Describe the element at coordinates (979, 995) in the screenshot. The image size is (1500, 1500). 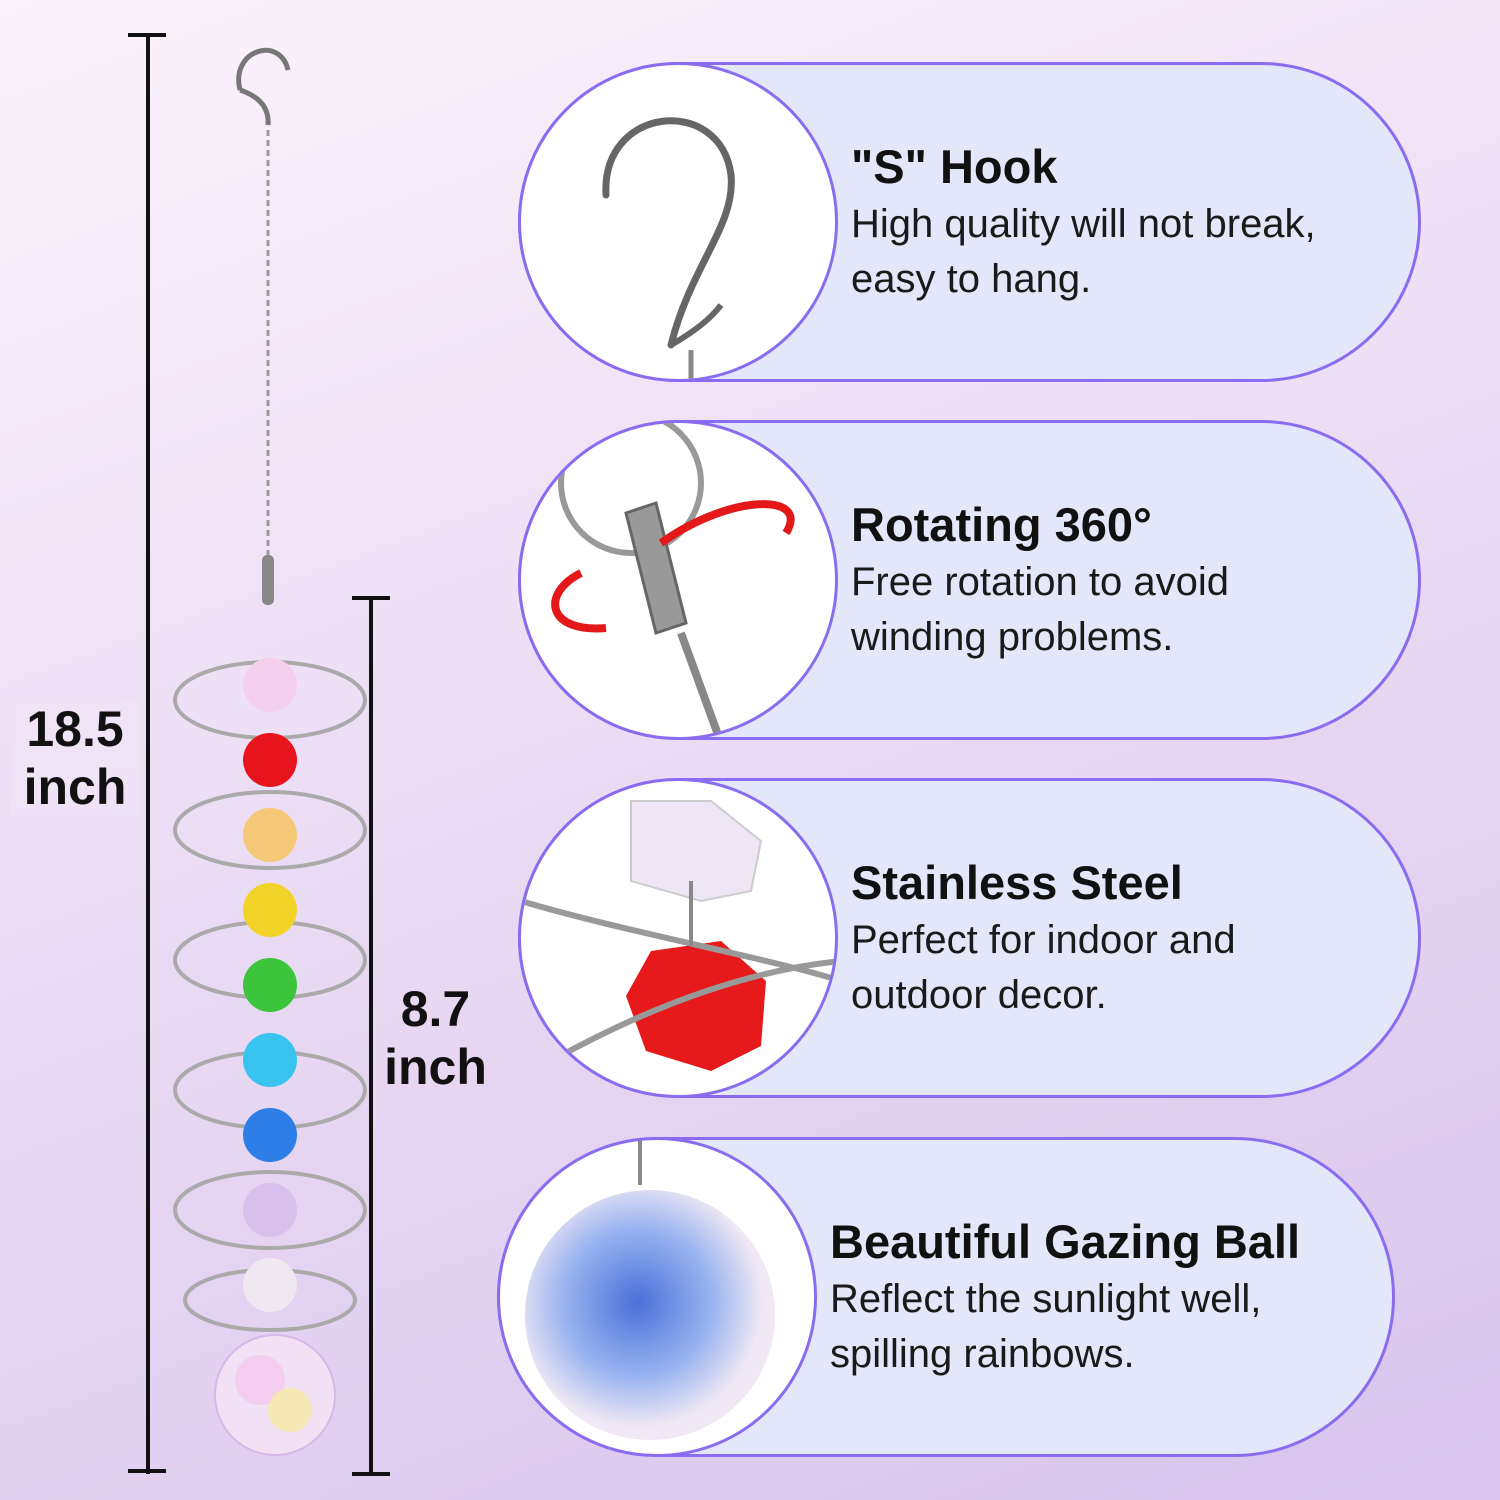
I see `feature-text-line: outdoor decor.` at that location.